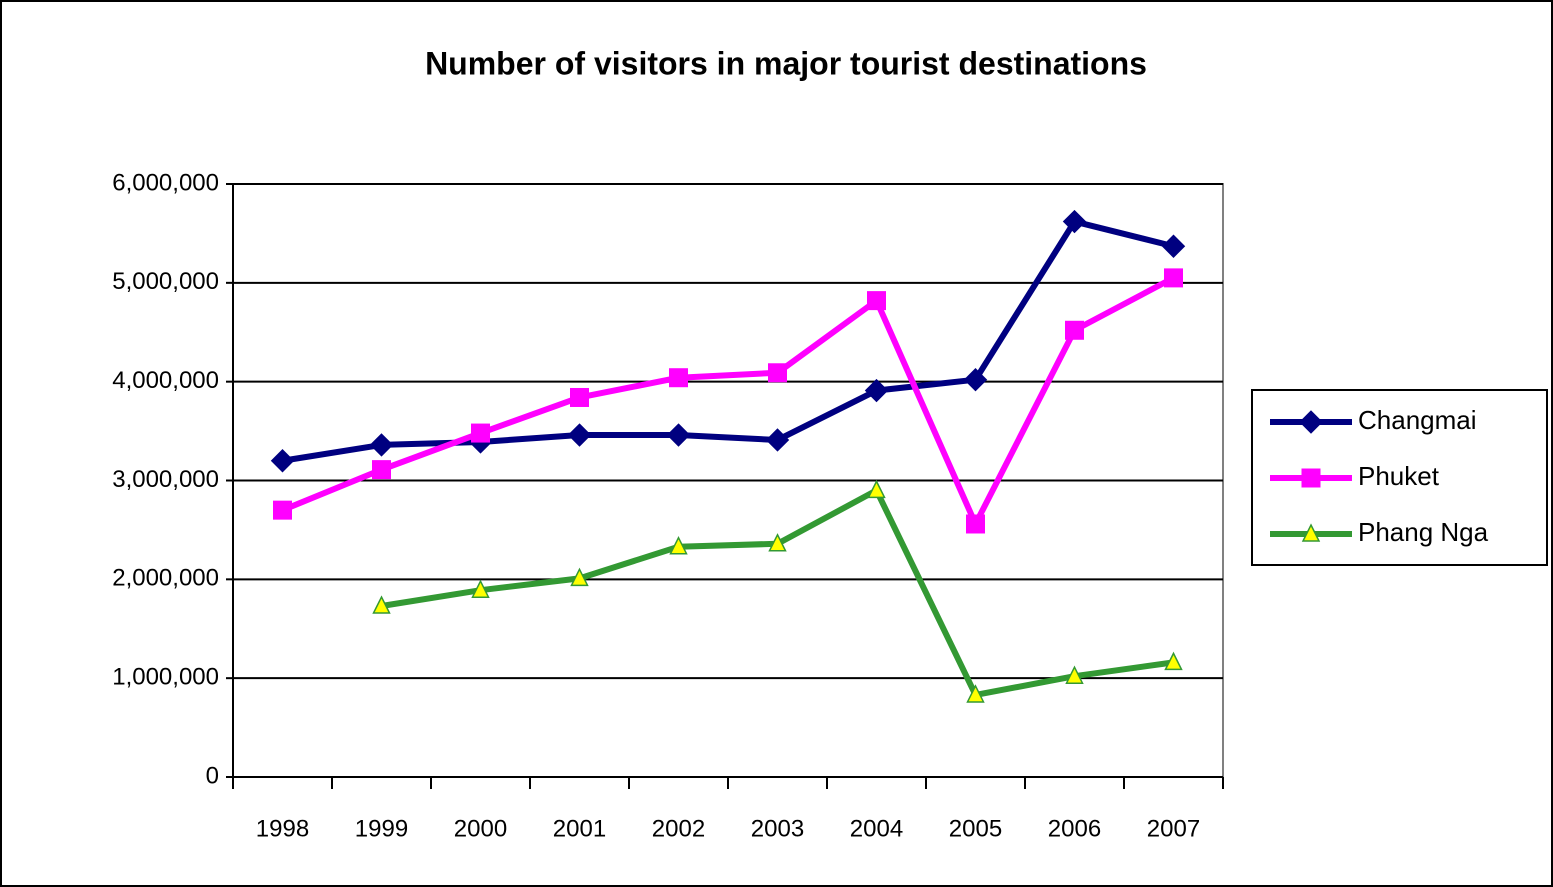 This screenshot has width=1553, height=887. I want to click on y-tick-label: 4,000,000, so click(165, 380).